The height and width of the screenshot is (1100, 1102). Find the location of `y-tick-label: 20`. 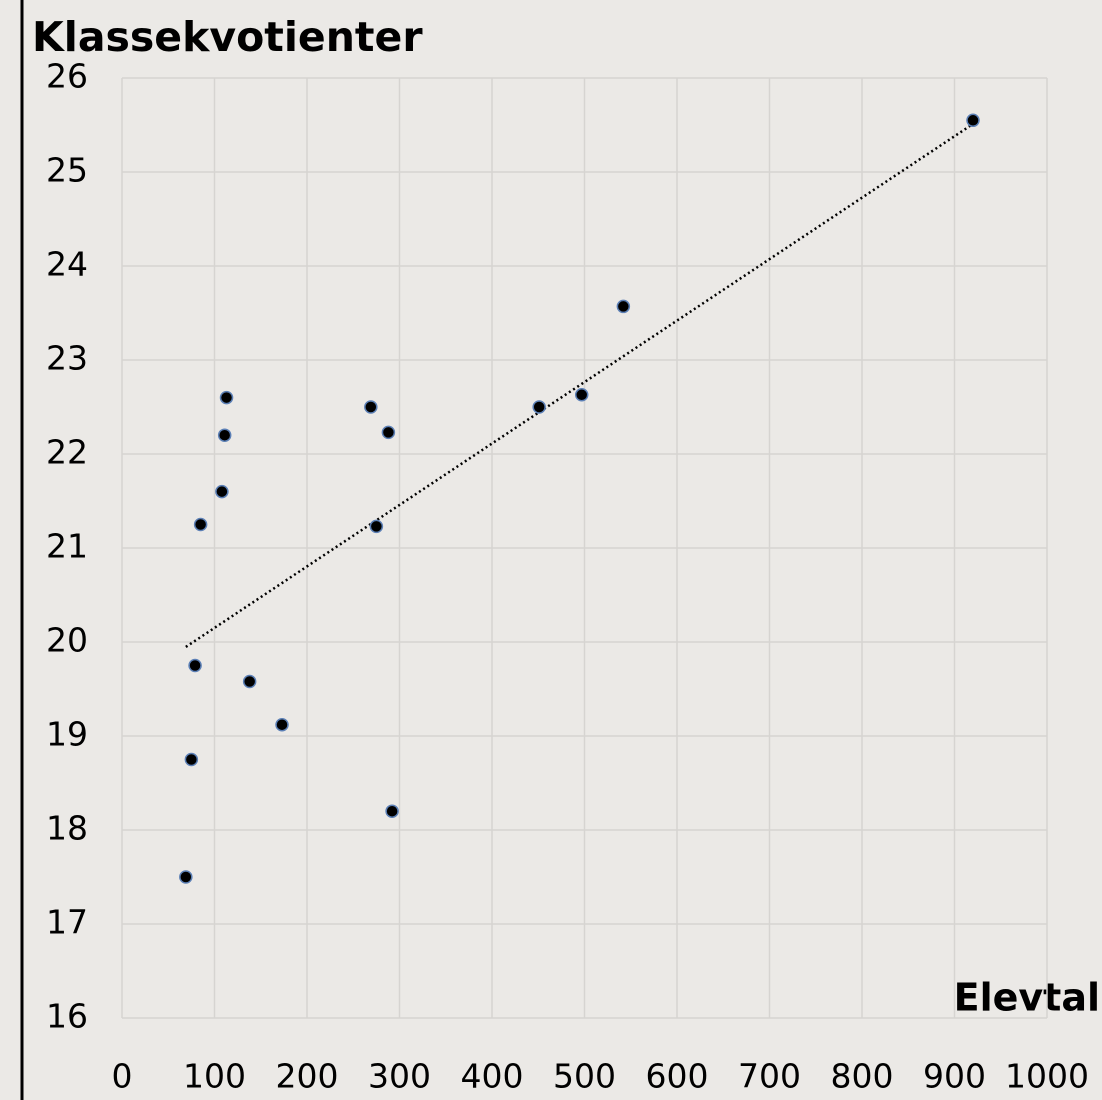

y-tick-label: 20 is located at coordinates (67, 640).